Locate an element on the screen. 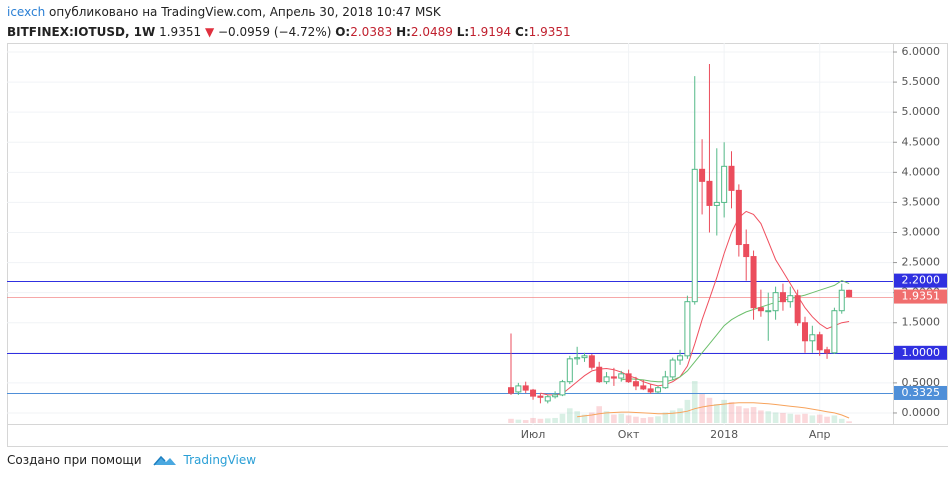  y-tick-label: 2.5000 is located at coordinates (921, 262).